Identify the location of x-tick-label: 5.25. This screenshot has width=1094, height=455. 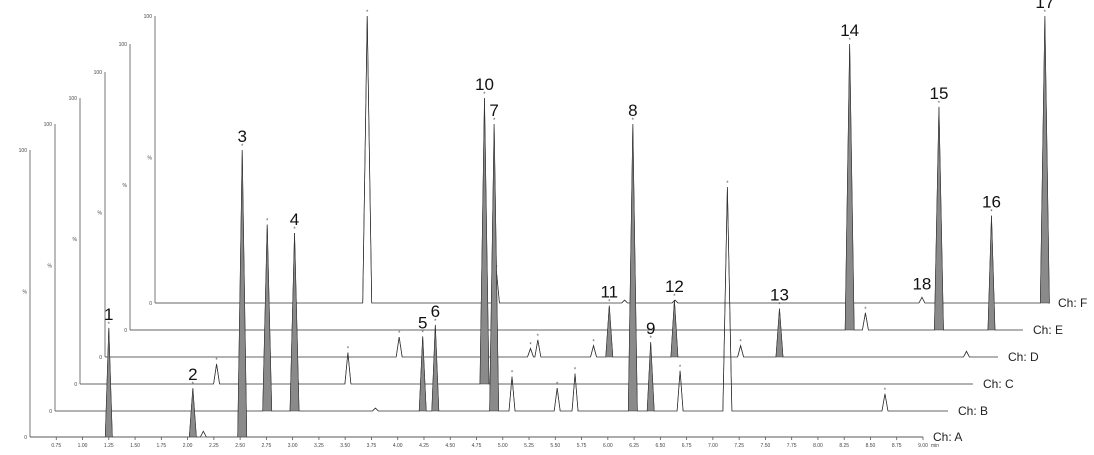
(529, 446).